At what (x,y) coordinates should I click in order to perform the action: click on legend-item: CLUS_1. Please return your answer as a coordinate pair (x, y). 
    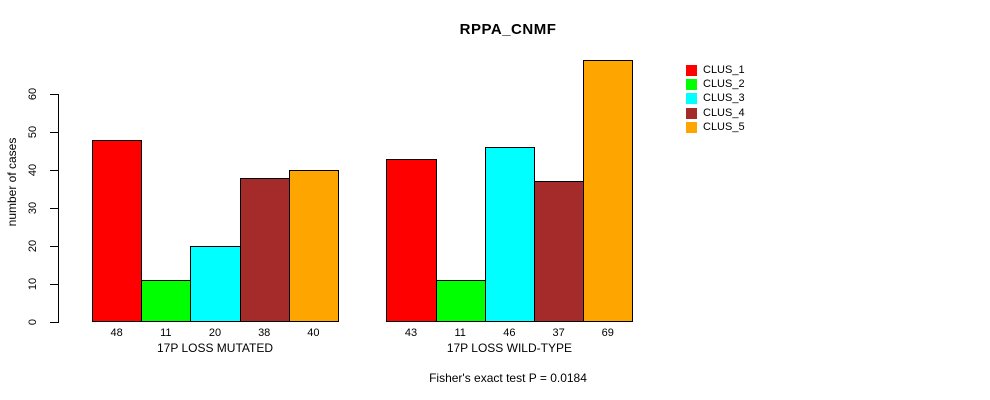
    Looking at the image, I should click on (715, 70).